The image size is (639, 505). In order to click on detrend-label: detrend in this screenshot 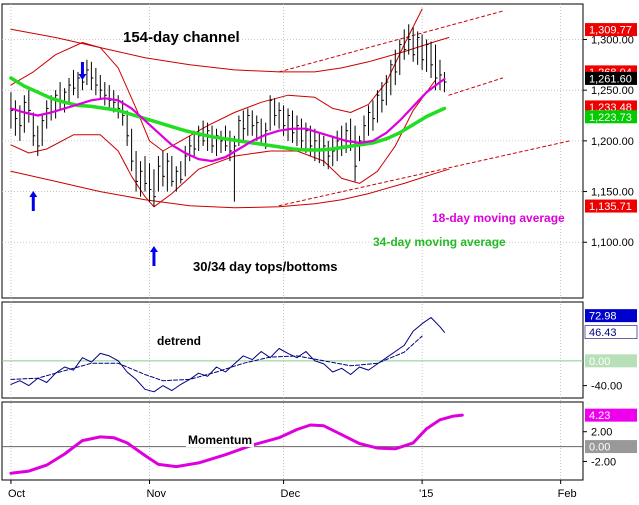, I will do `click(179, 341)`.